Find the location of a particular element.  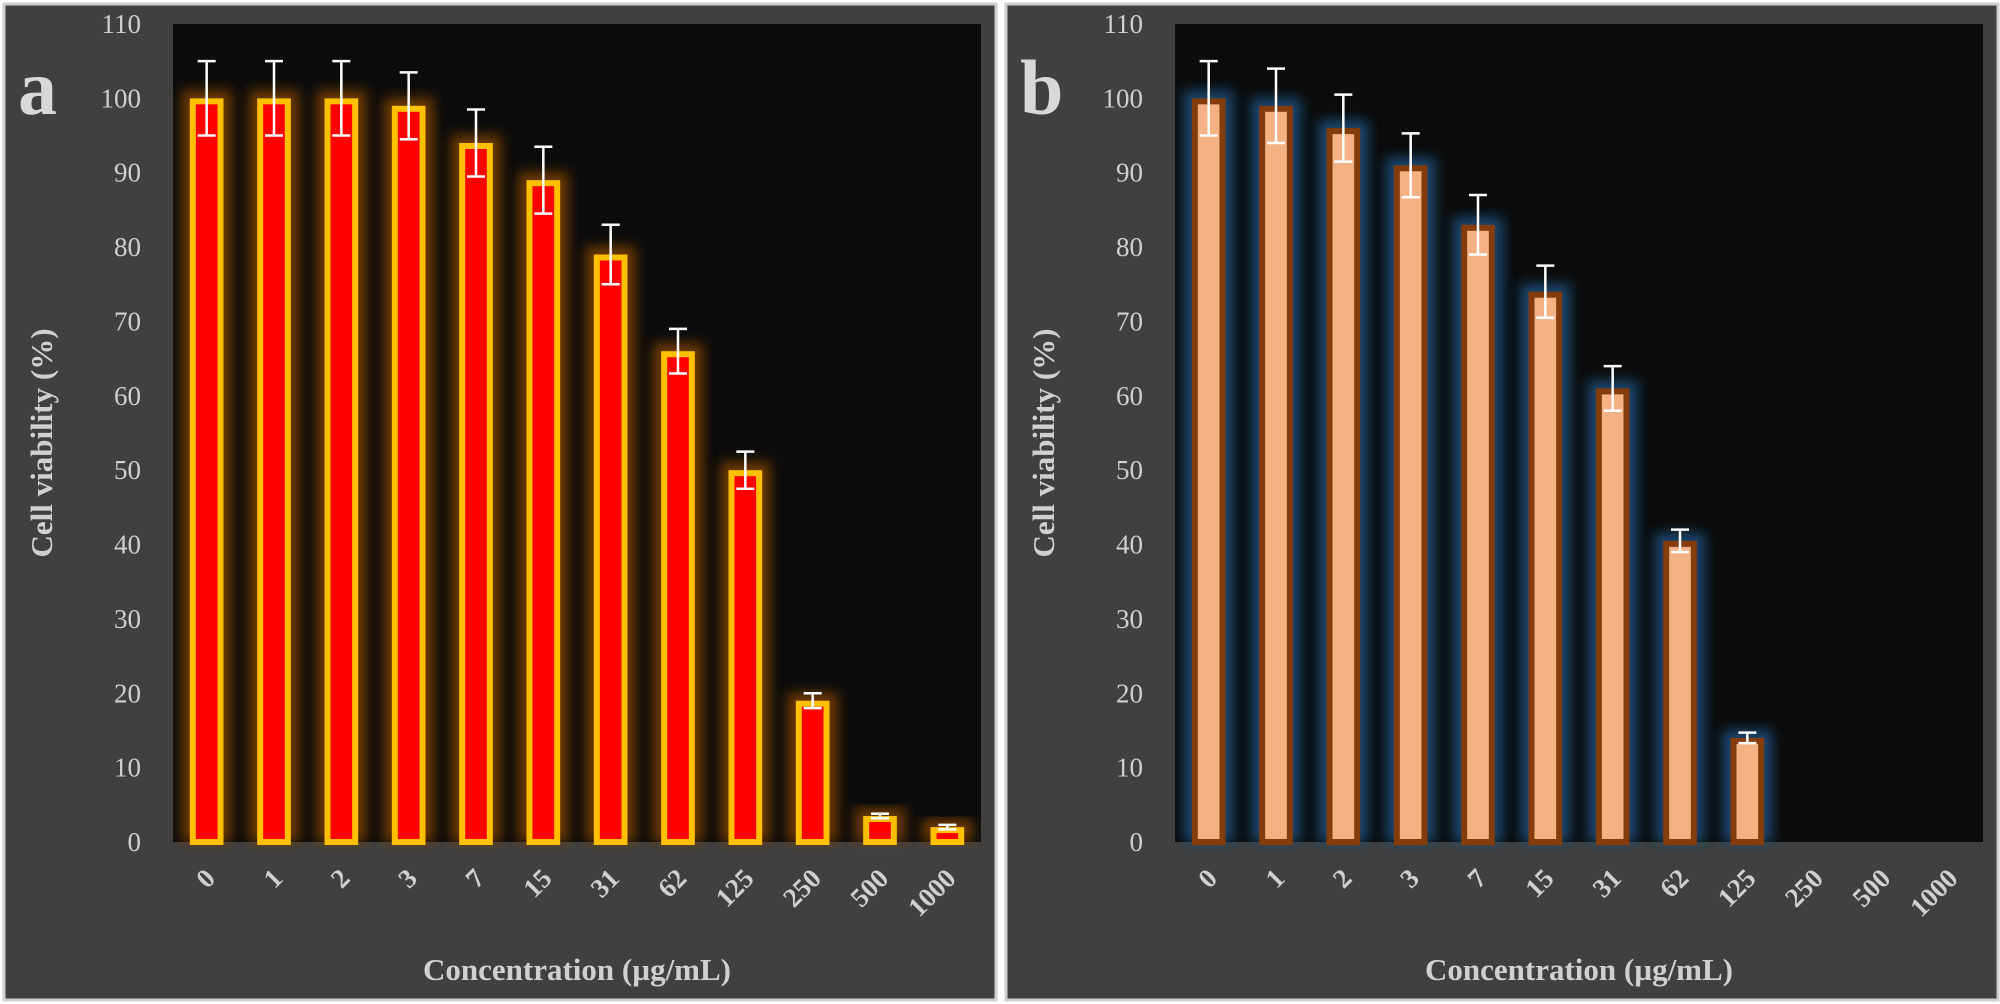

panel-label: b is located at coordinates (1041, 87).